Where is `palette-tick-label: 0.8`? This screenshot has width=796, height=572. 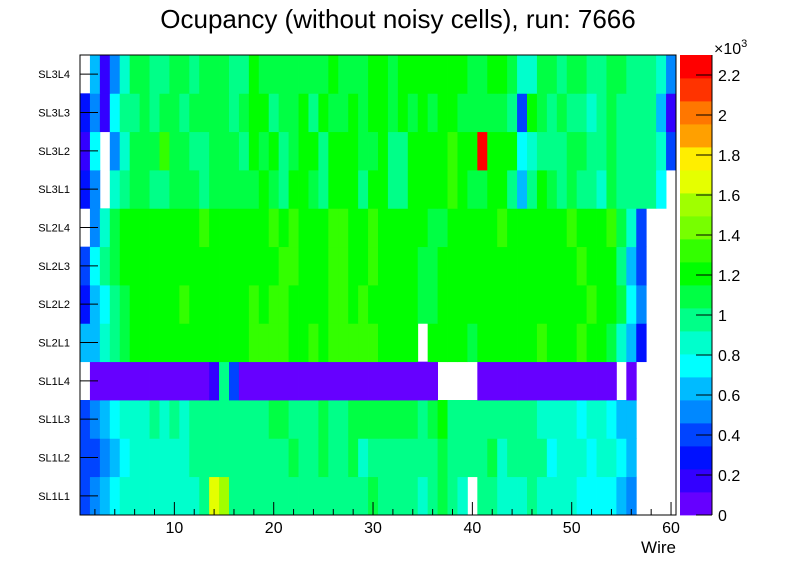
palette-tick-label: 0.8 is located at coordinates (729, 356).